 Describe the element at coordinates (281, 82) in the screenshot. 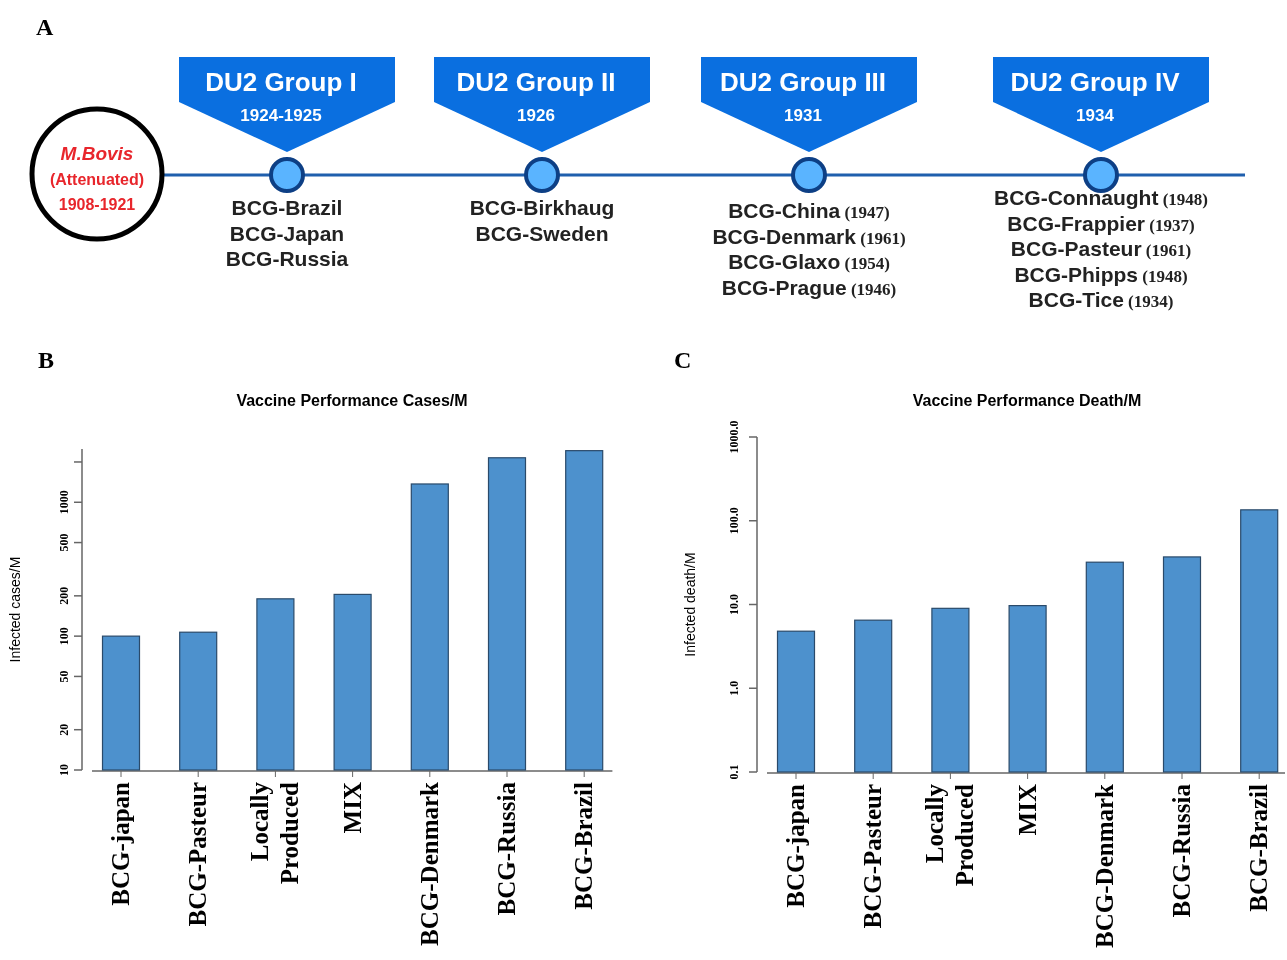

I see `text: DU2 Group I` at that location.